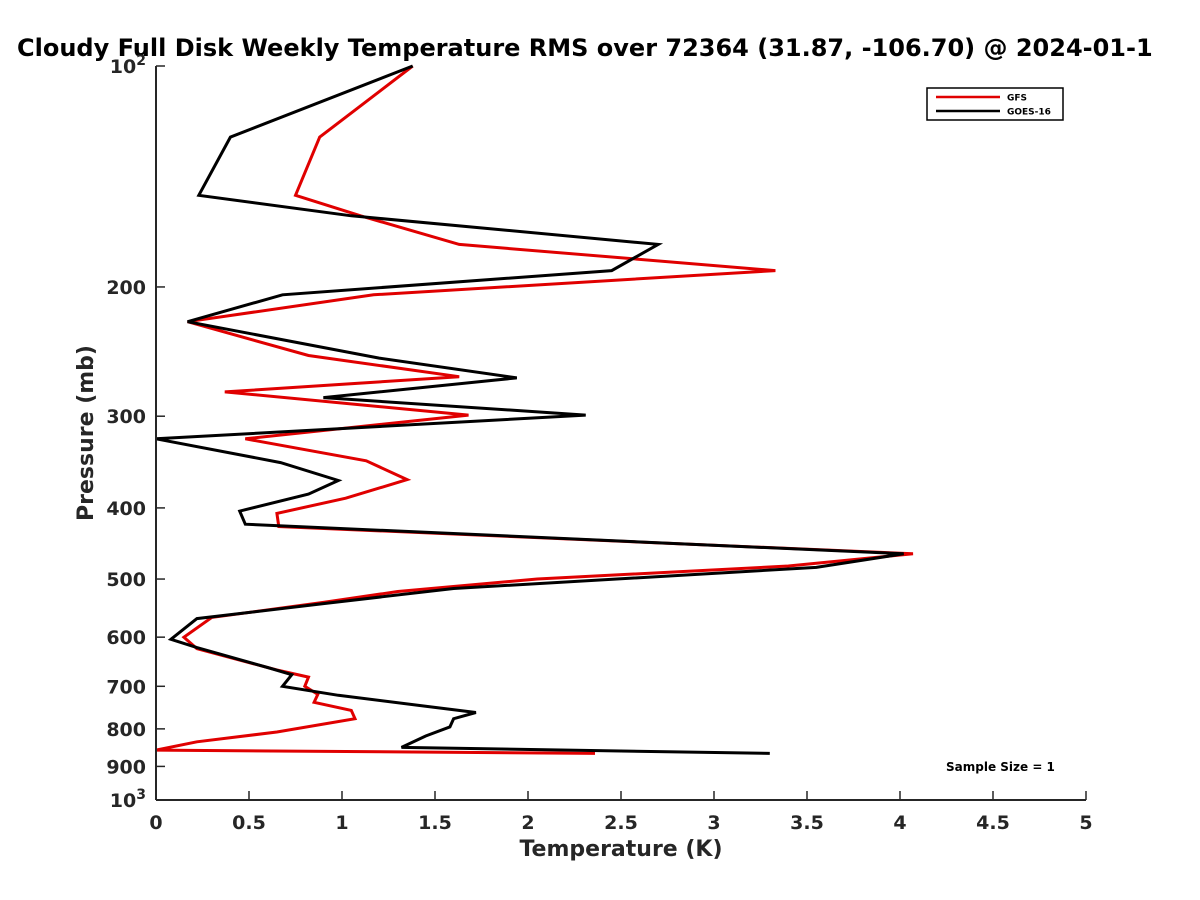  I want to click on legend-entry-1: GOES-16, so click(1029, 113).